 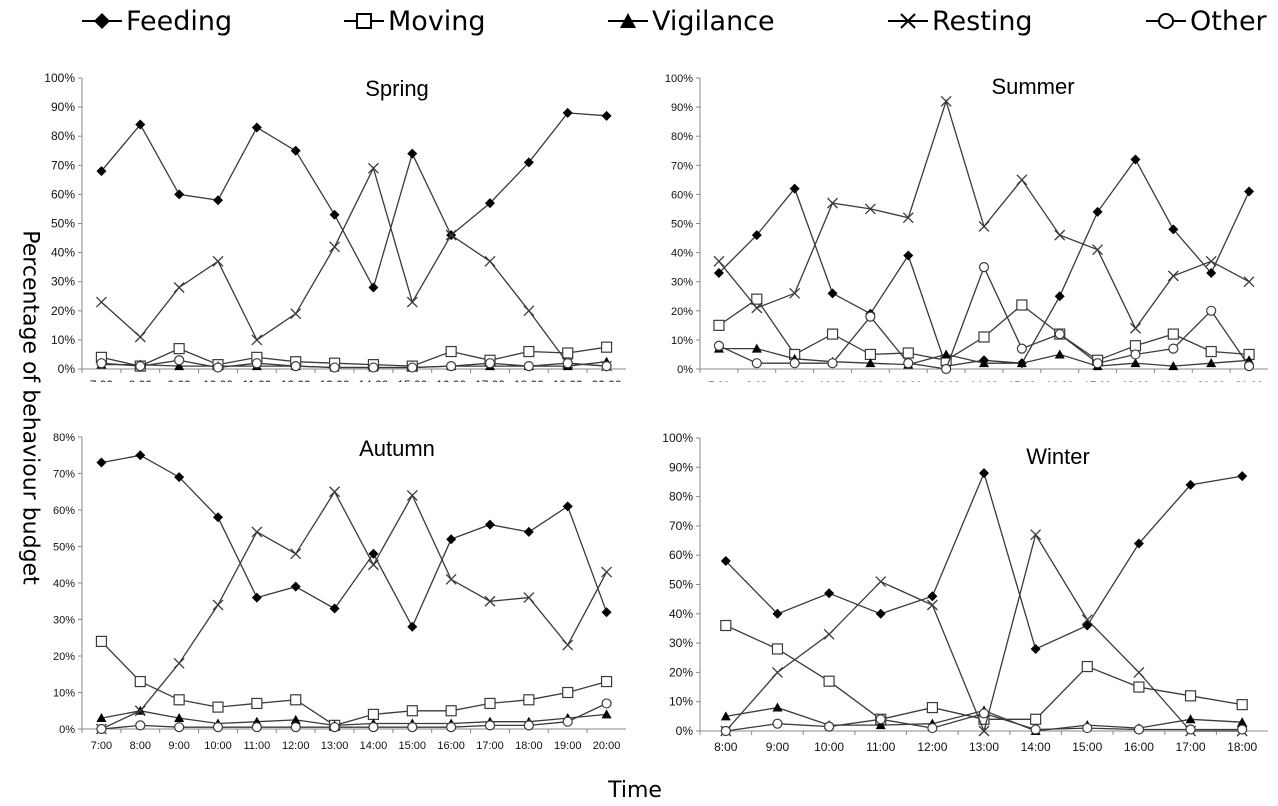 What do you see at coordinates (63, 340) in the screenshot?
I see `y-tick-label: 10%` at bounding box center [63, 340].